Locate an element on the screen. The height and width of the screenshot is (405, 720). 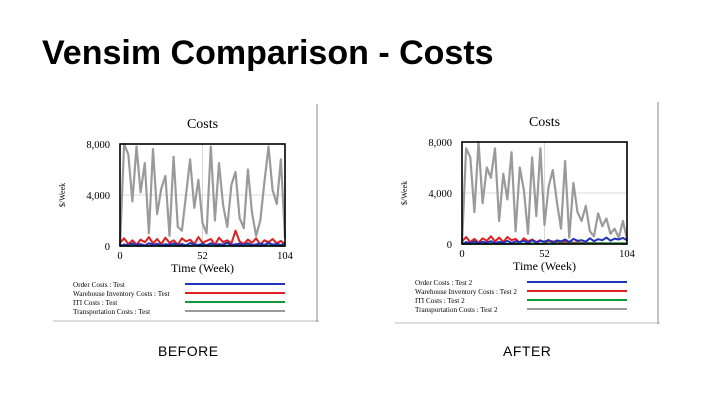
after-xtick-label: 104 is located at coordinates (627, 254).